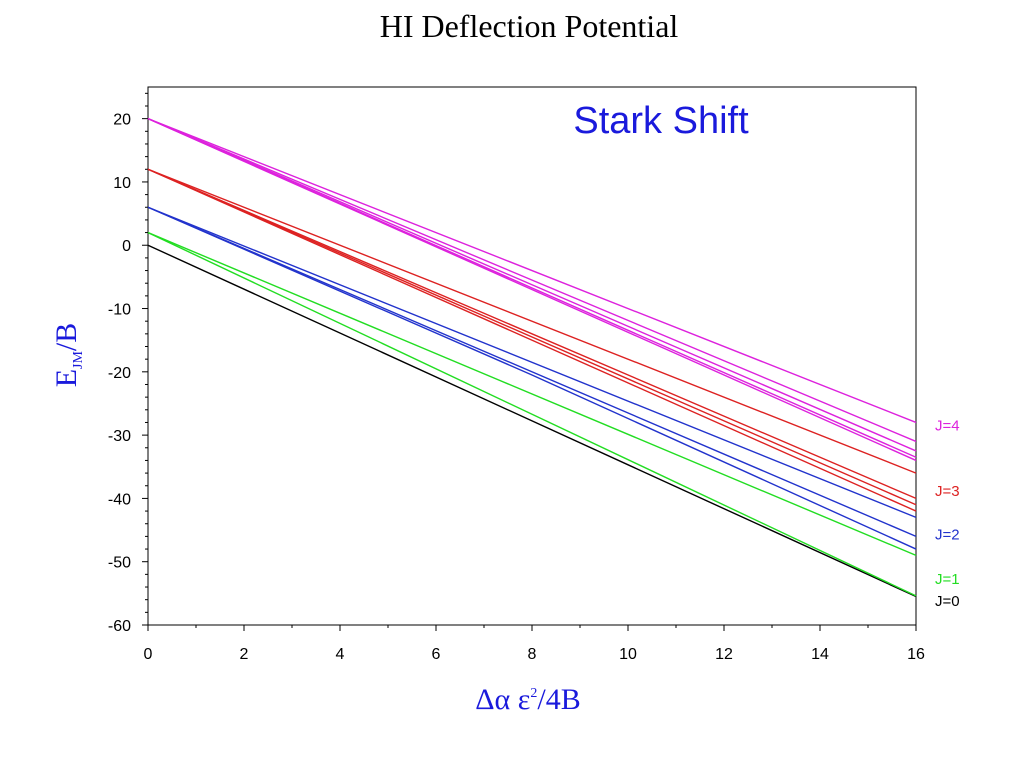 Image resolution: width=1024 pixels, height=768 pixels. Describe the element at coordinates (119, 310) in the screenshot. I see `y-tick-label: -10` at that location.